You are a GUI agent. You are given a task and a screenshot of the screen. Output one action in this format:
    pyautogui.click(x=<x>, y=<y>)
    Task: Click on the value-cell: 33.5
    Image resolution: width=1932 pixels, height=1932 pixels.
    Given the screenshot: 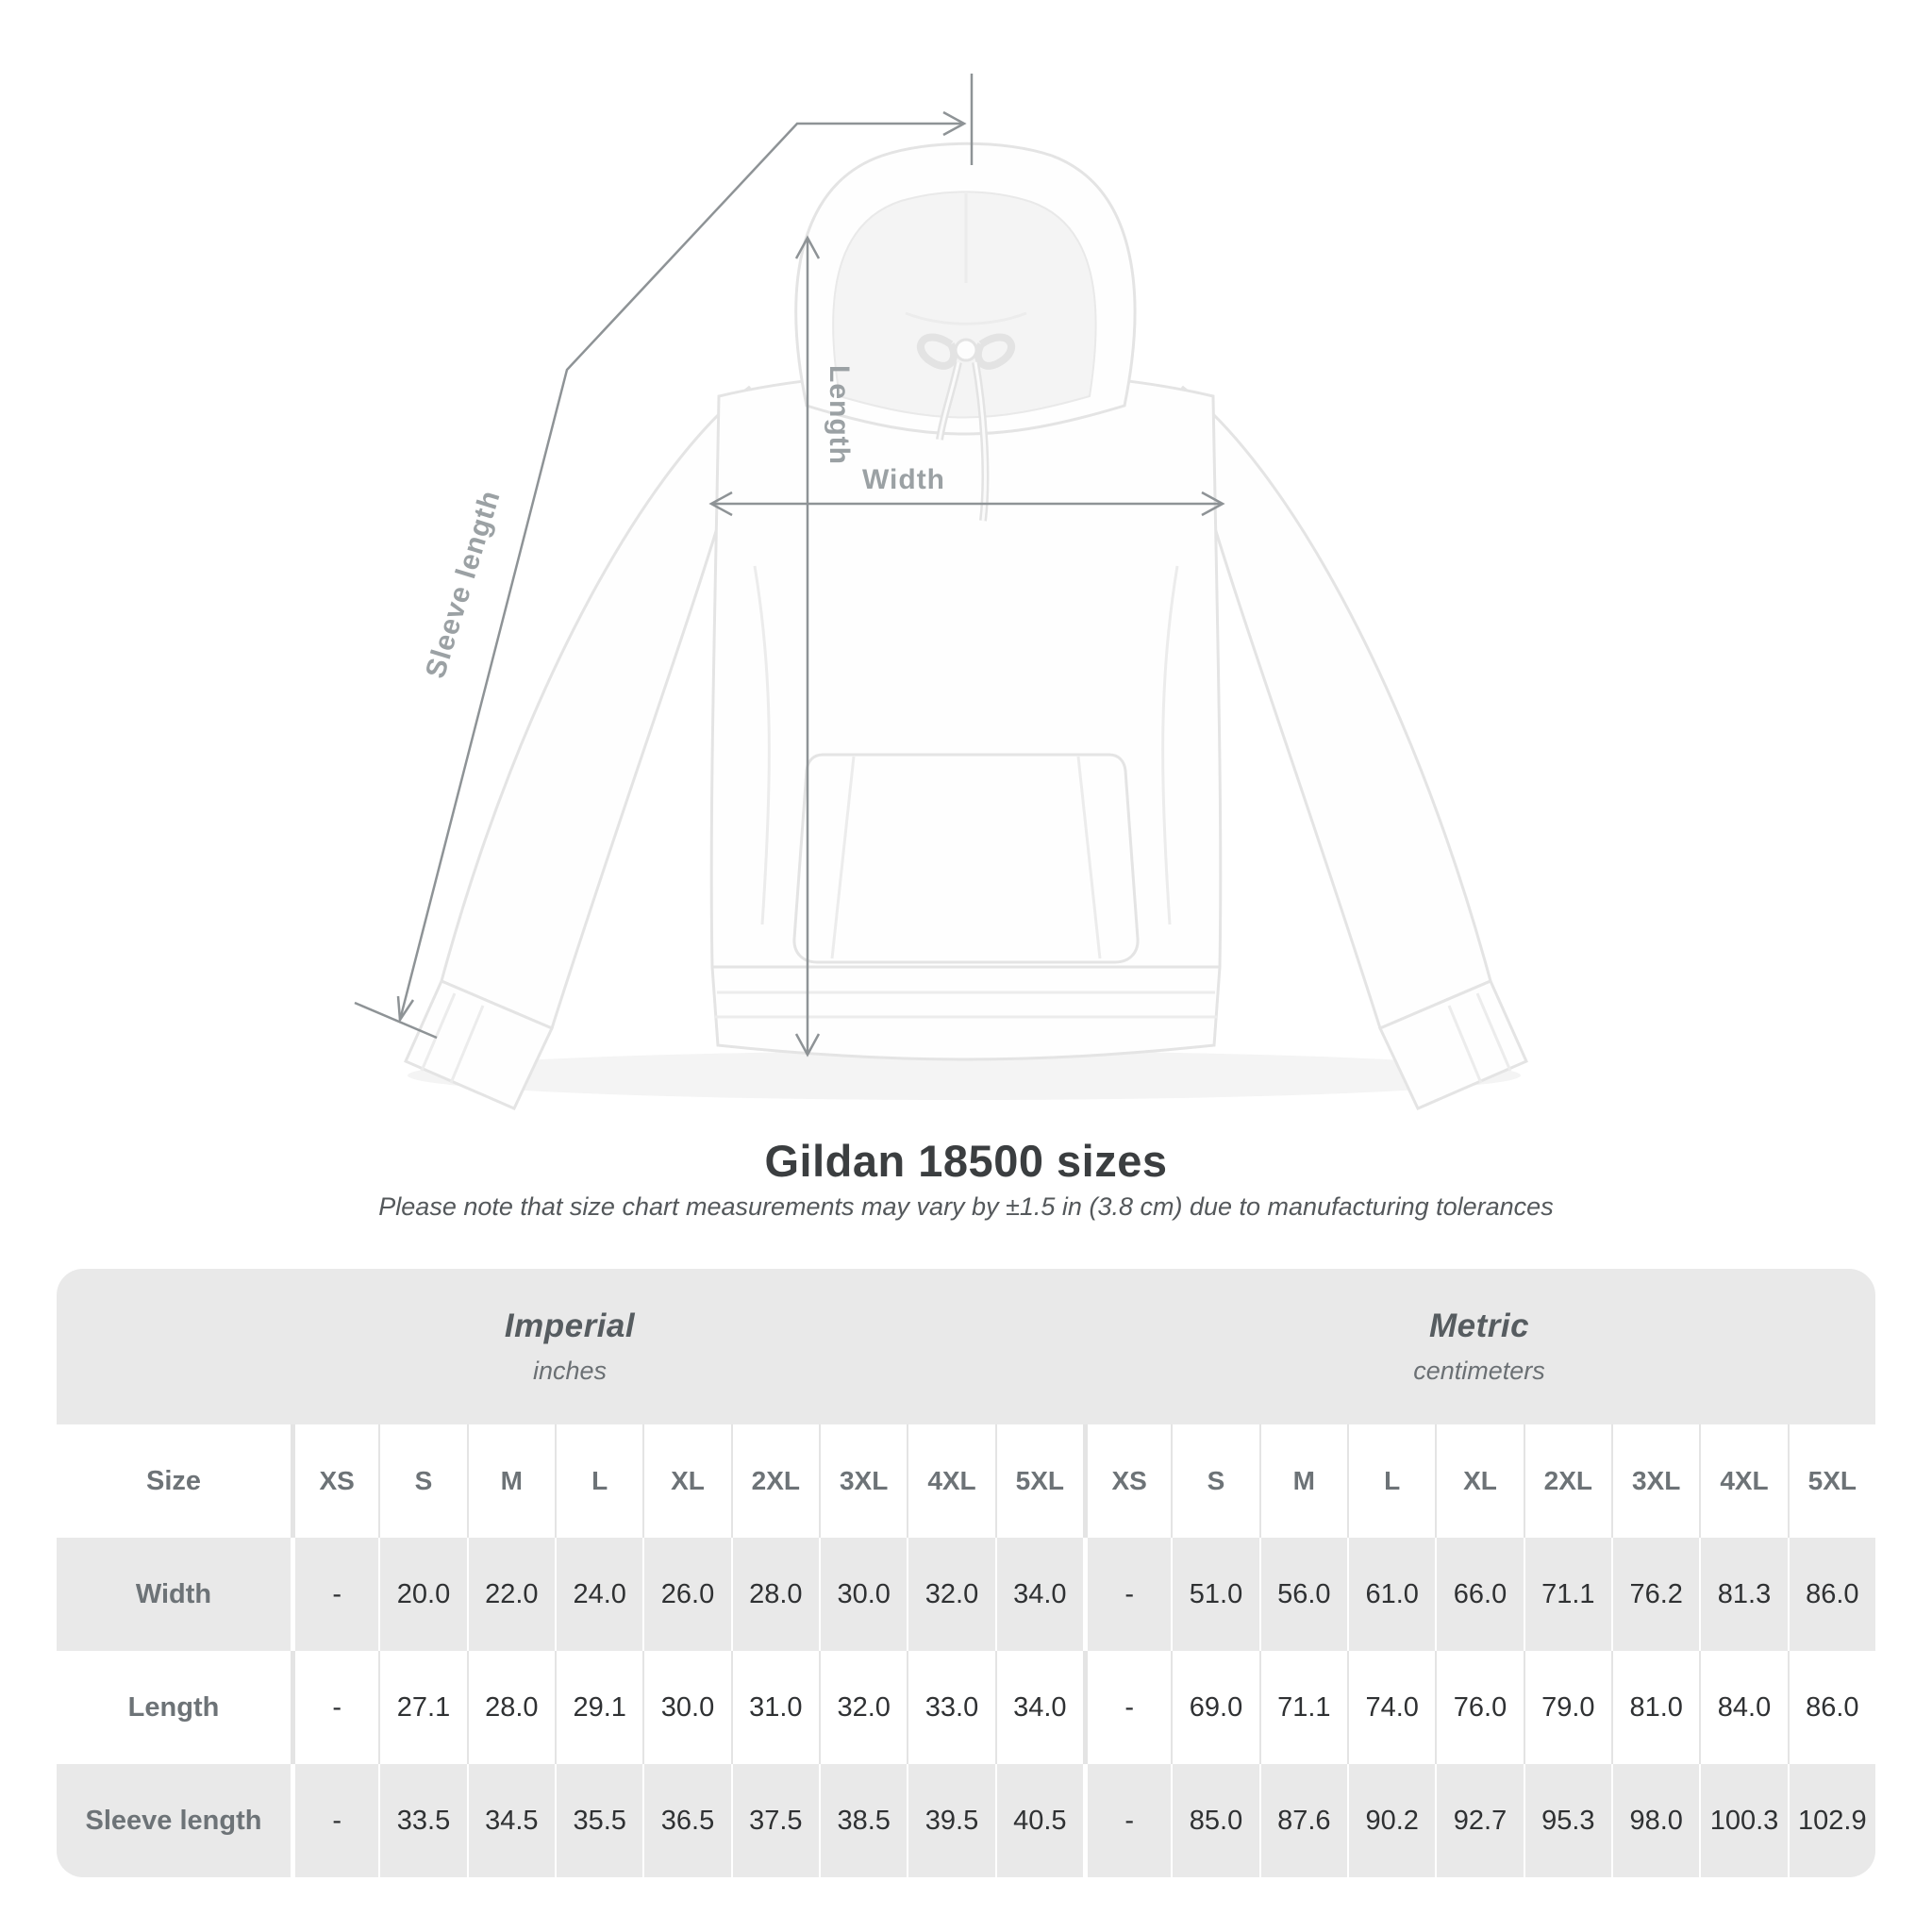 What is the action you would take?
    pyautogui.click(x=422, y=1821)
    